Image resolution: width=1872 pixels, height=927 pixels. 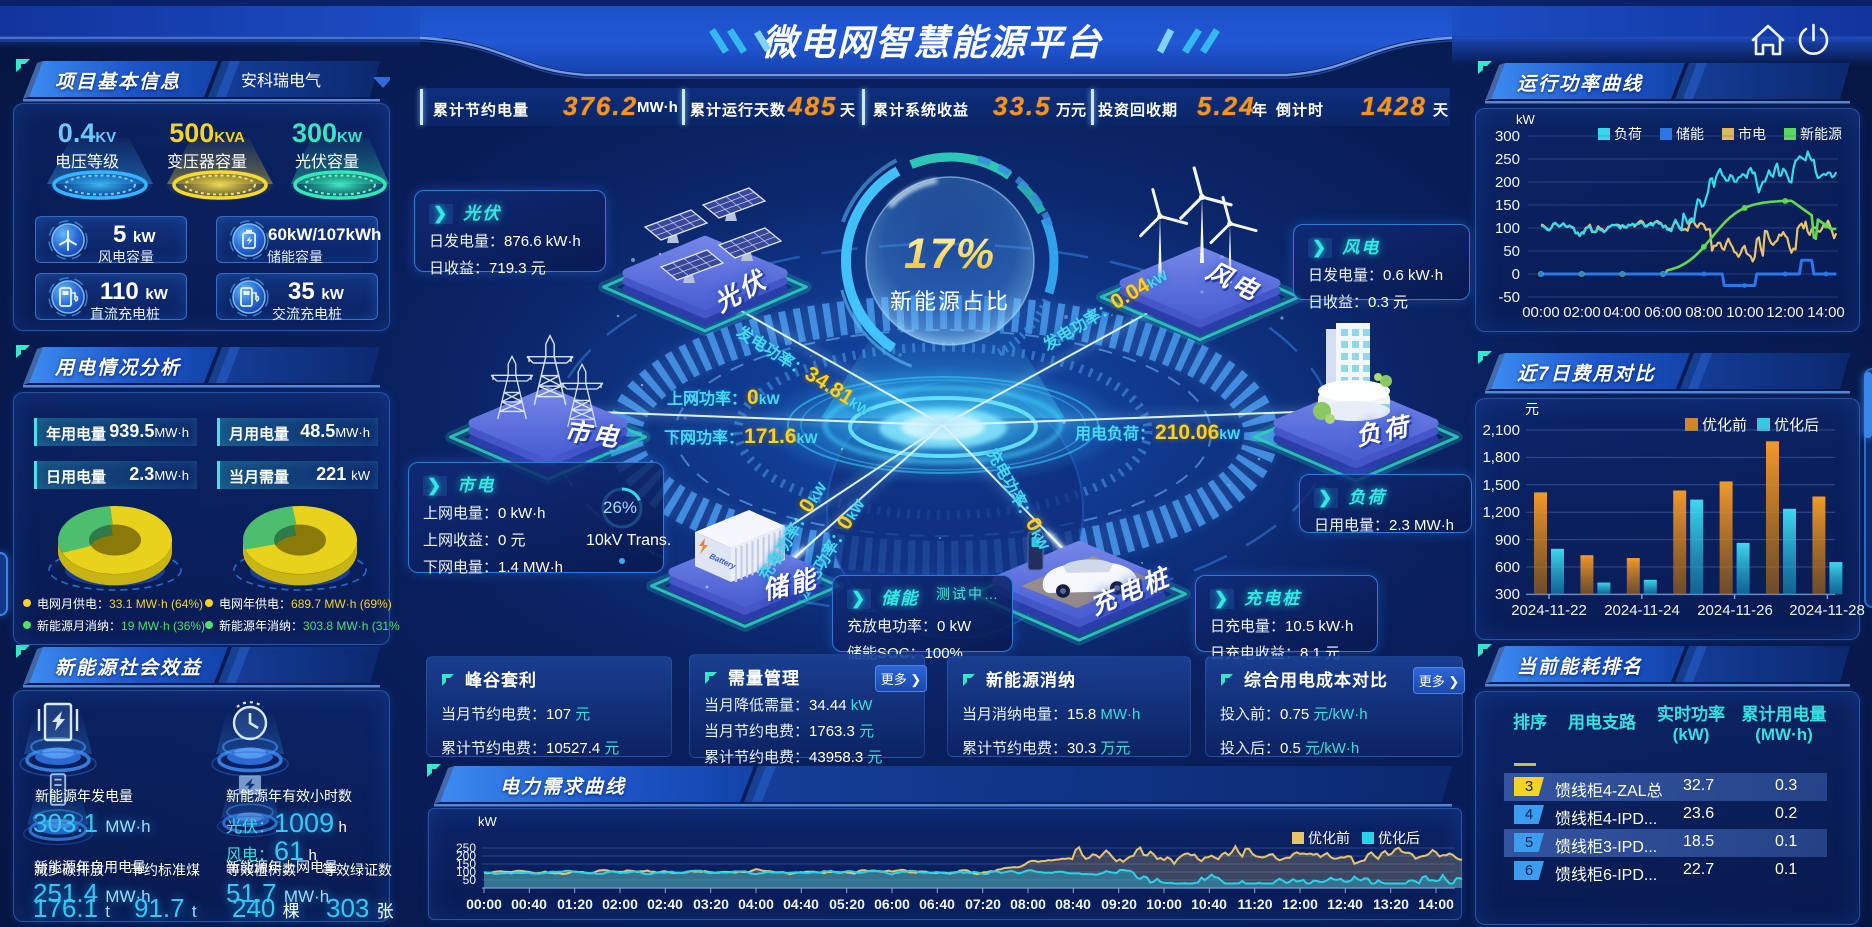 What do you see at coordinates (1391, 904) in the screenshot?
I see `svg-text: 13:20` at bounding box center [1391, 904].